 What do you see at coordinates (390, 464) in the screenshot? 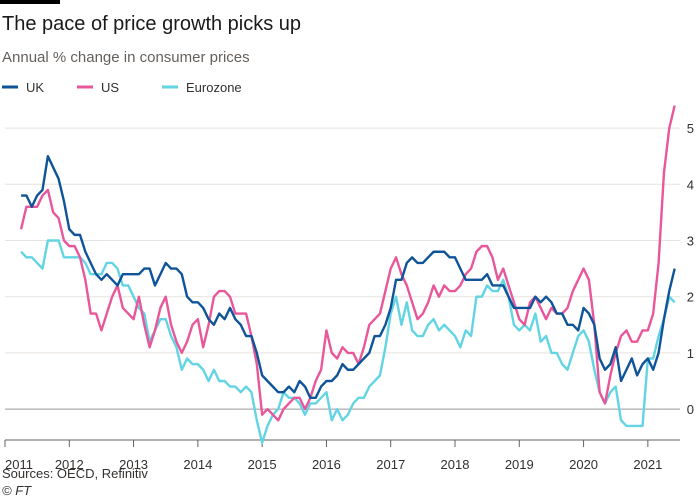
I see `x-tick-label: 2017` at bounding box center [390, 464].